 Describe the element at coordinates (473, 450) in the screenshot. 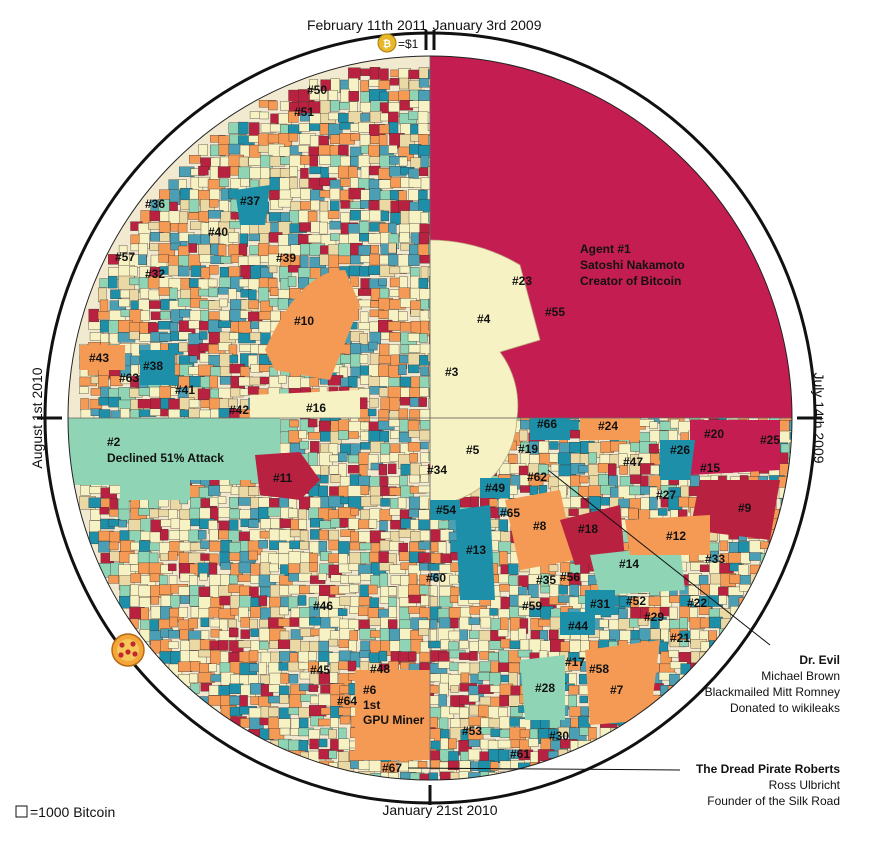

I see `agent-number-label: #5` at that location.